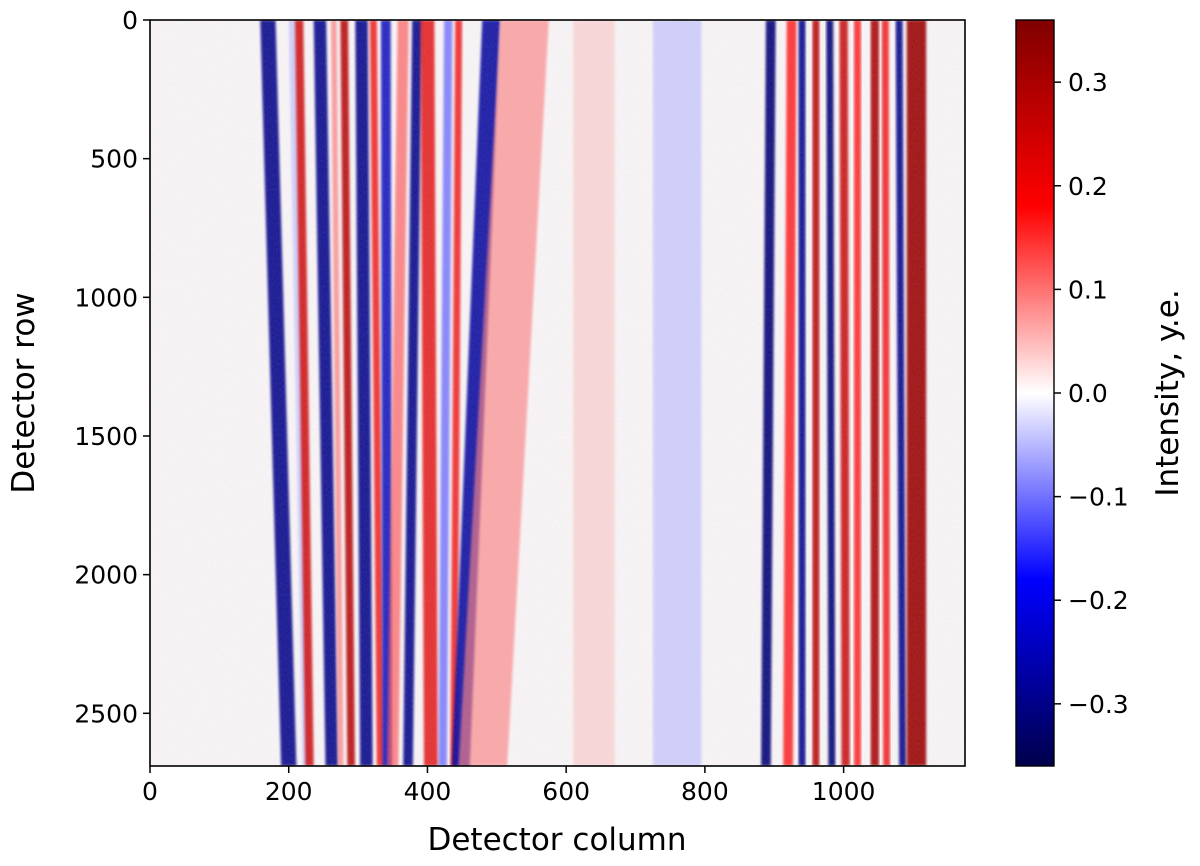 The image size is (1200, 866). I want to click on colorbar-label: Intensity, y.e., so click(1168, 392).